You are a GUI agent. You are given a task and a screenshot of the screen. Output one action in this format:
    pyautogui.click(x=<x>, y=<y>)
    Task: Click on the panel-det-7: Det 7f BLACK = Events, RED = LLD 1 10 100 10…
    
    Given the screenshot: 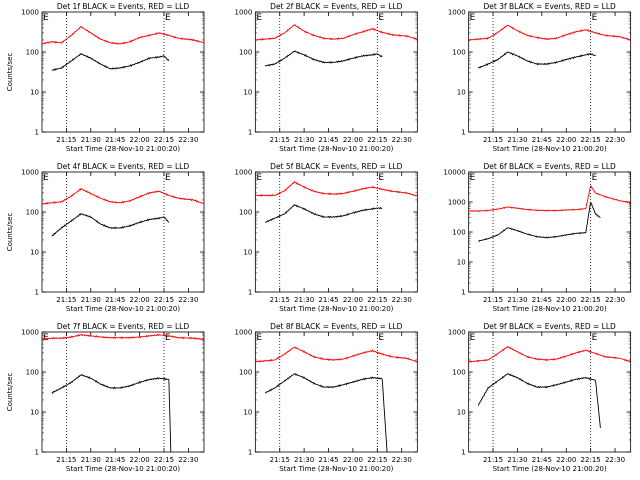 What is the action you would take?
    pyautogui.click(x=105, y=397)
    